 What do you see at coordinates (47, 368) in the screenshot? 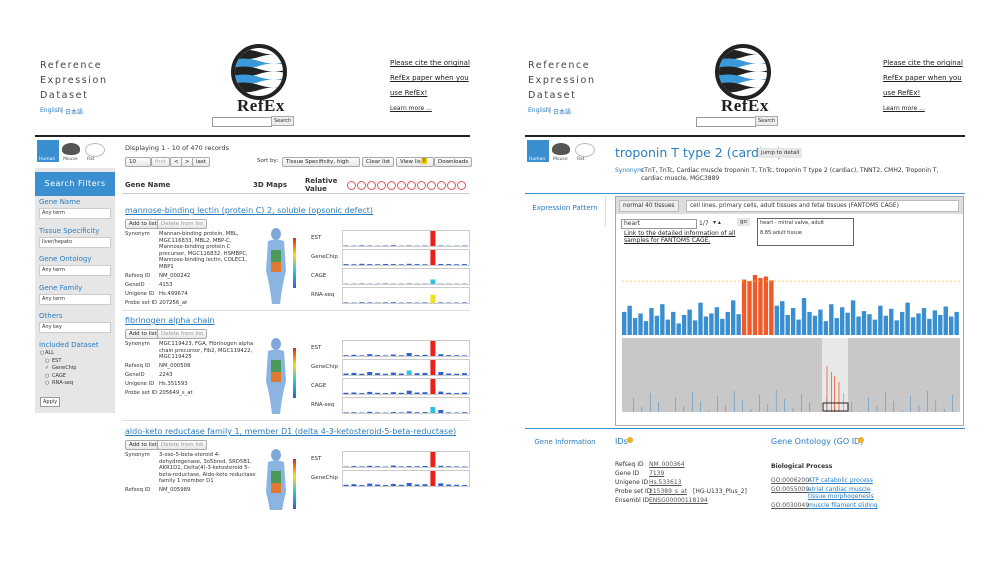
I see `dataset-check: ✓` at bounding box center [47, 368].